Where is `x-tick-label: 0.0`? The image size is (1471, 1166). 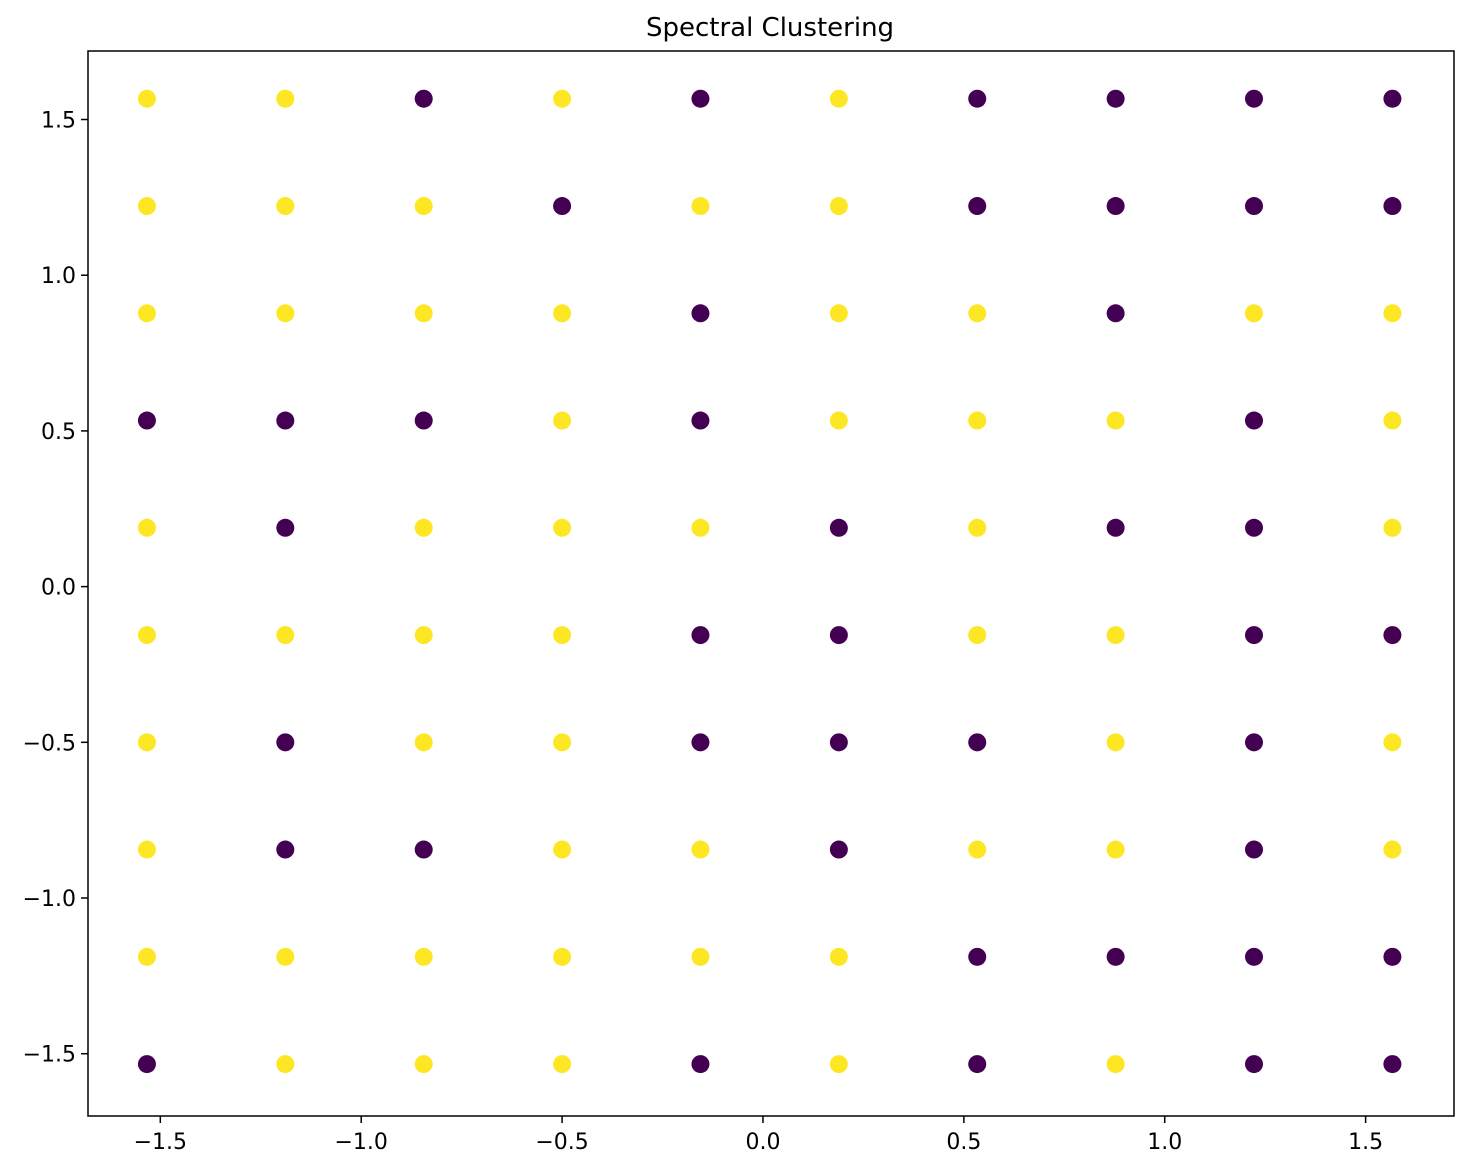 x-tick-label: 0.0 is located at coordinates (762, 1142).